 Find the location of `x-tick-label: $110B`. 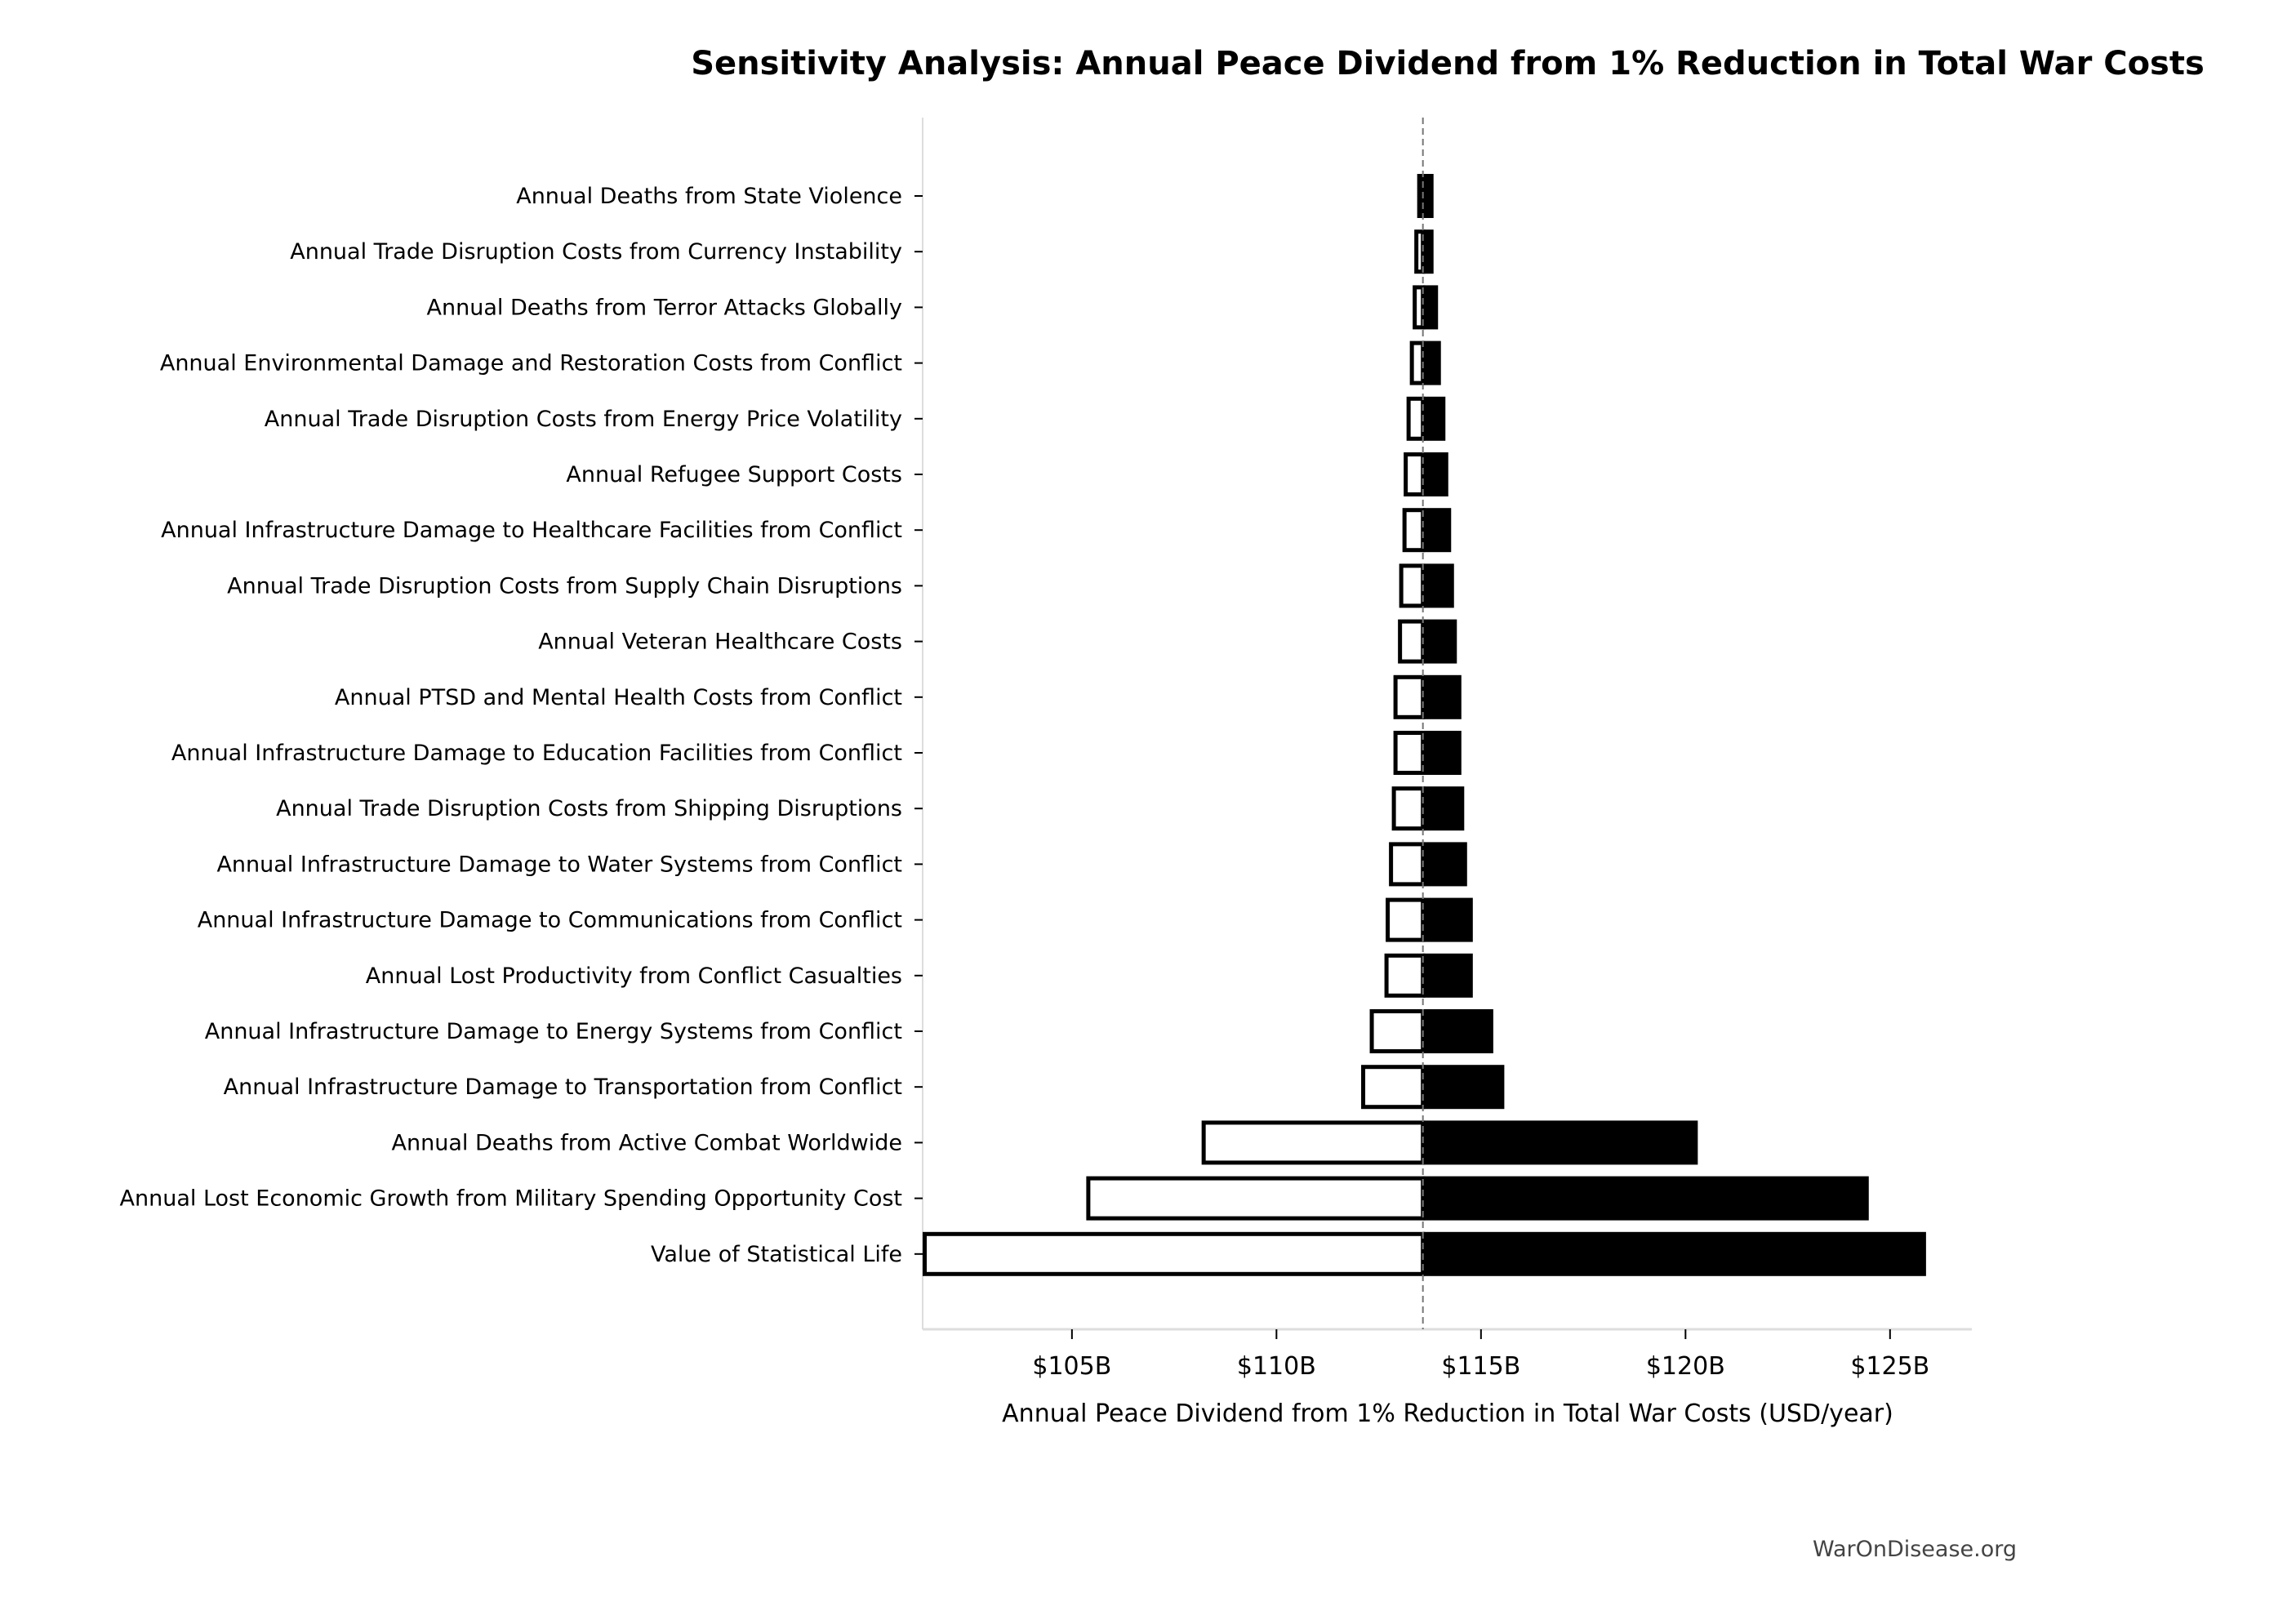

x-tick-label: $110B is located at coordinates (1276, 1367).